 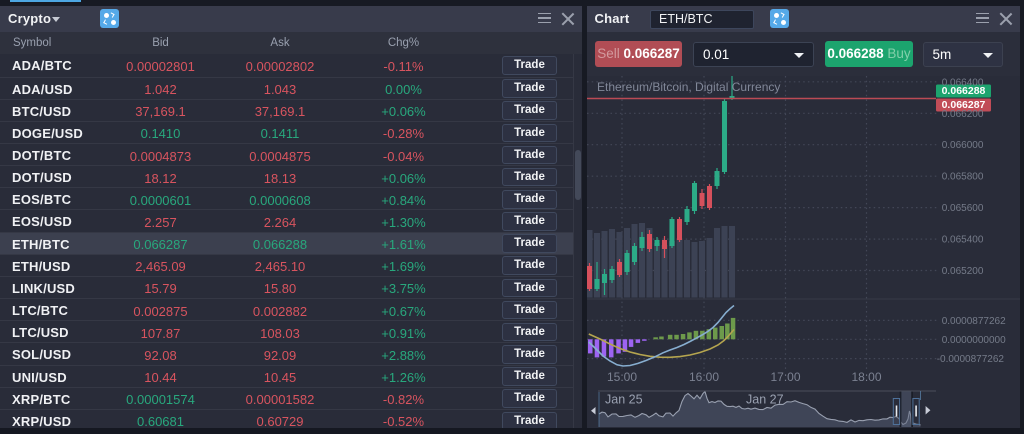 I want to click on svg-text: Jan 27, so click(x=765, y=400).